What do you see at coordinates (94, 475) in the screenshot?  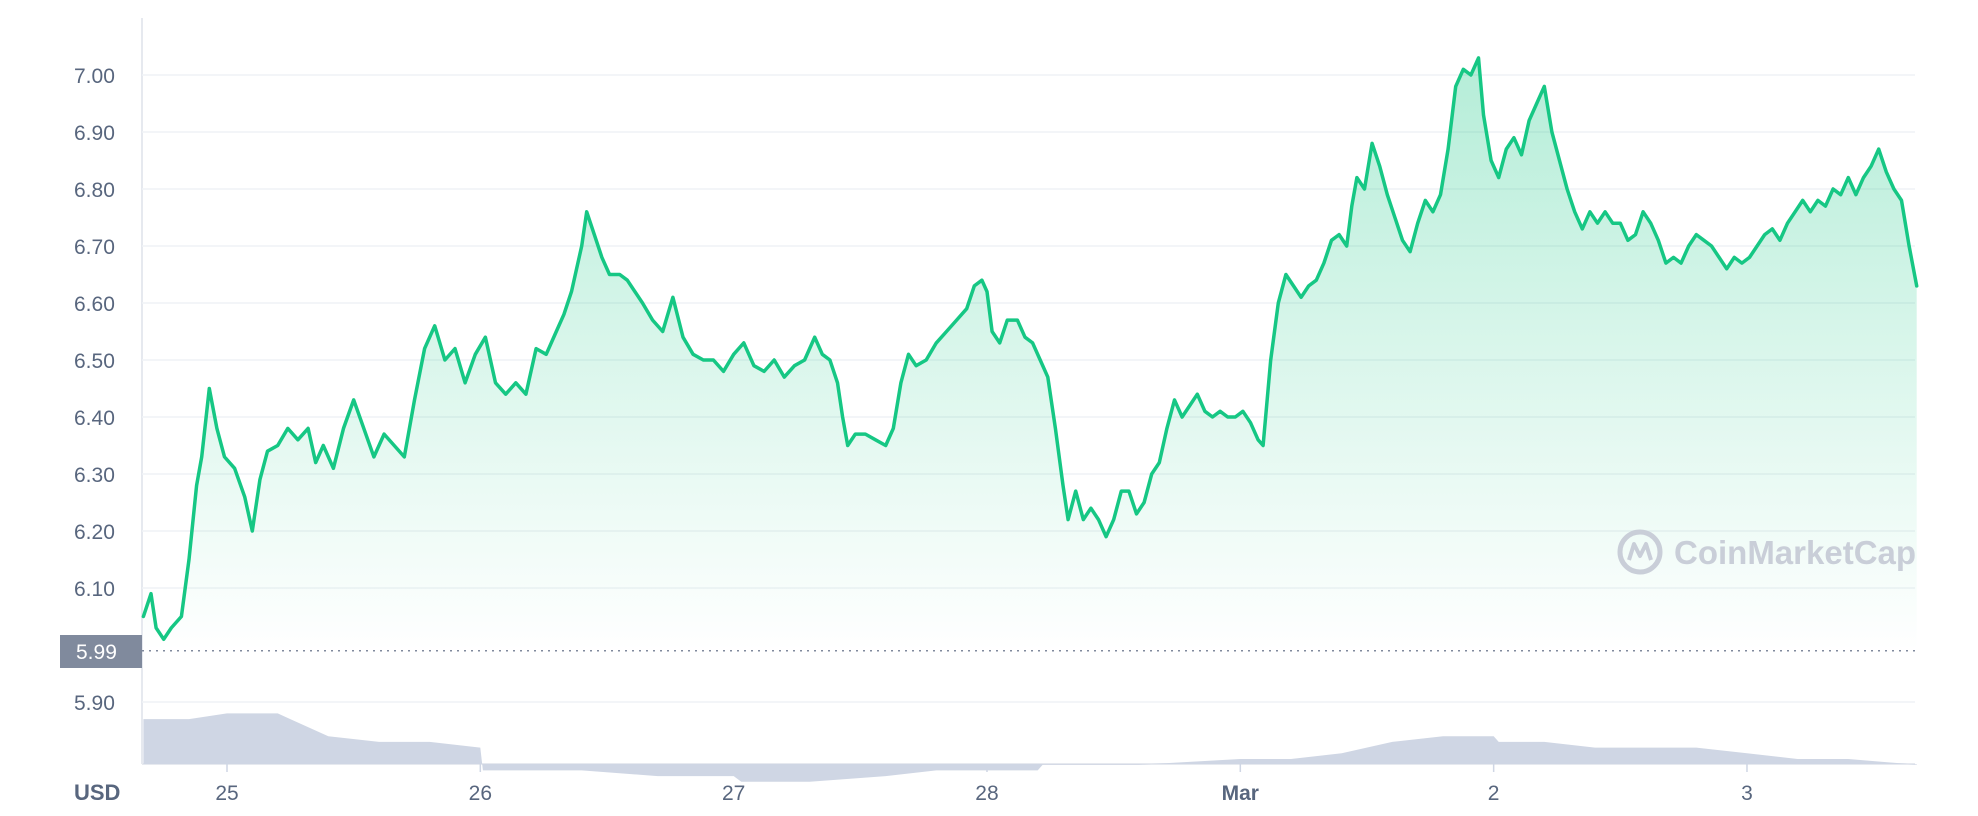 I see `y-tick-label: 6.30` at bounding box center [94, 475].